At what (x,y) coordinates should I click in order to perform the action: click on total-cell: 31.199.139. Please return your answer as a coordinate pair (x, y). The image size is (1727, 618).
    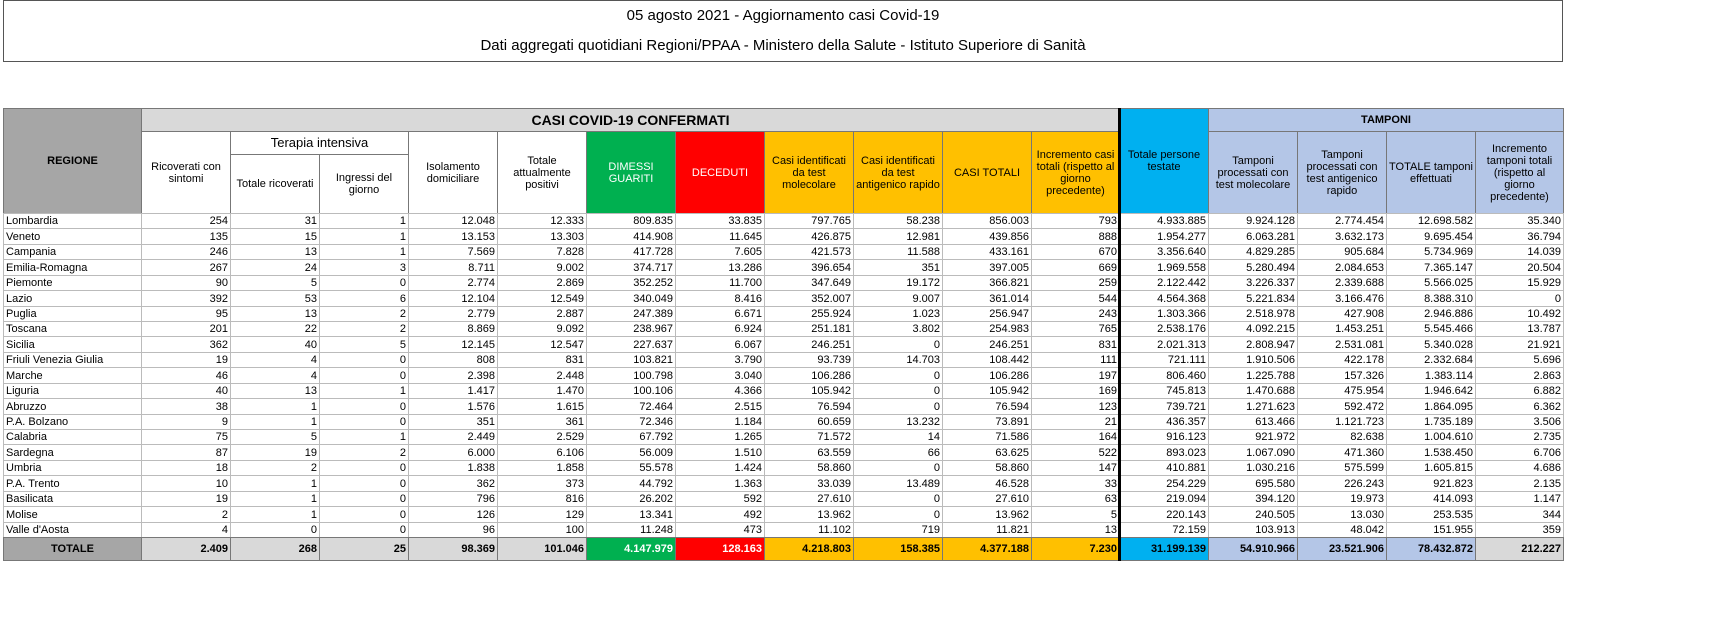
    Looking at the image, I should click on (1164, 549).